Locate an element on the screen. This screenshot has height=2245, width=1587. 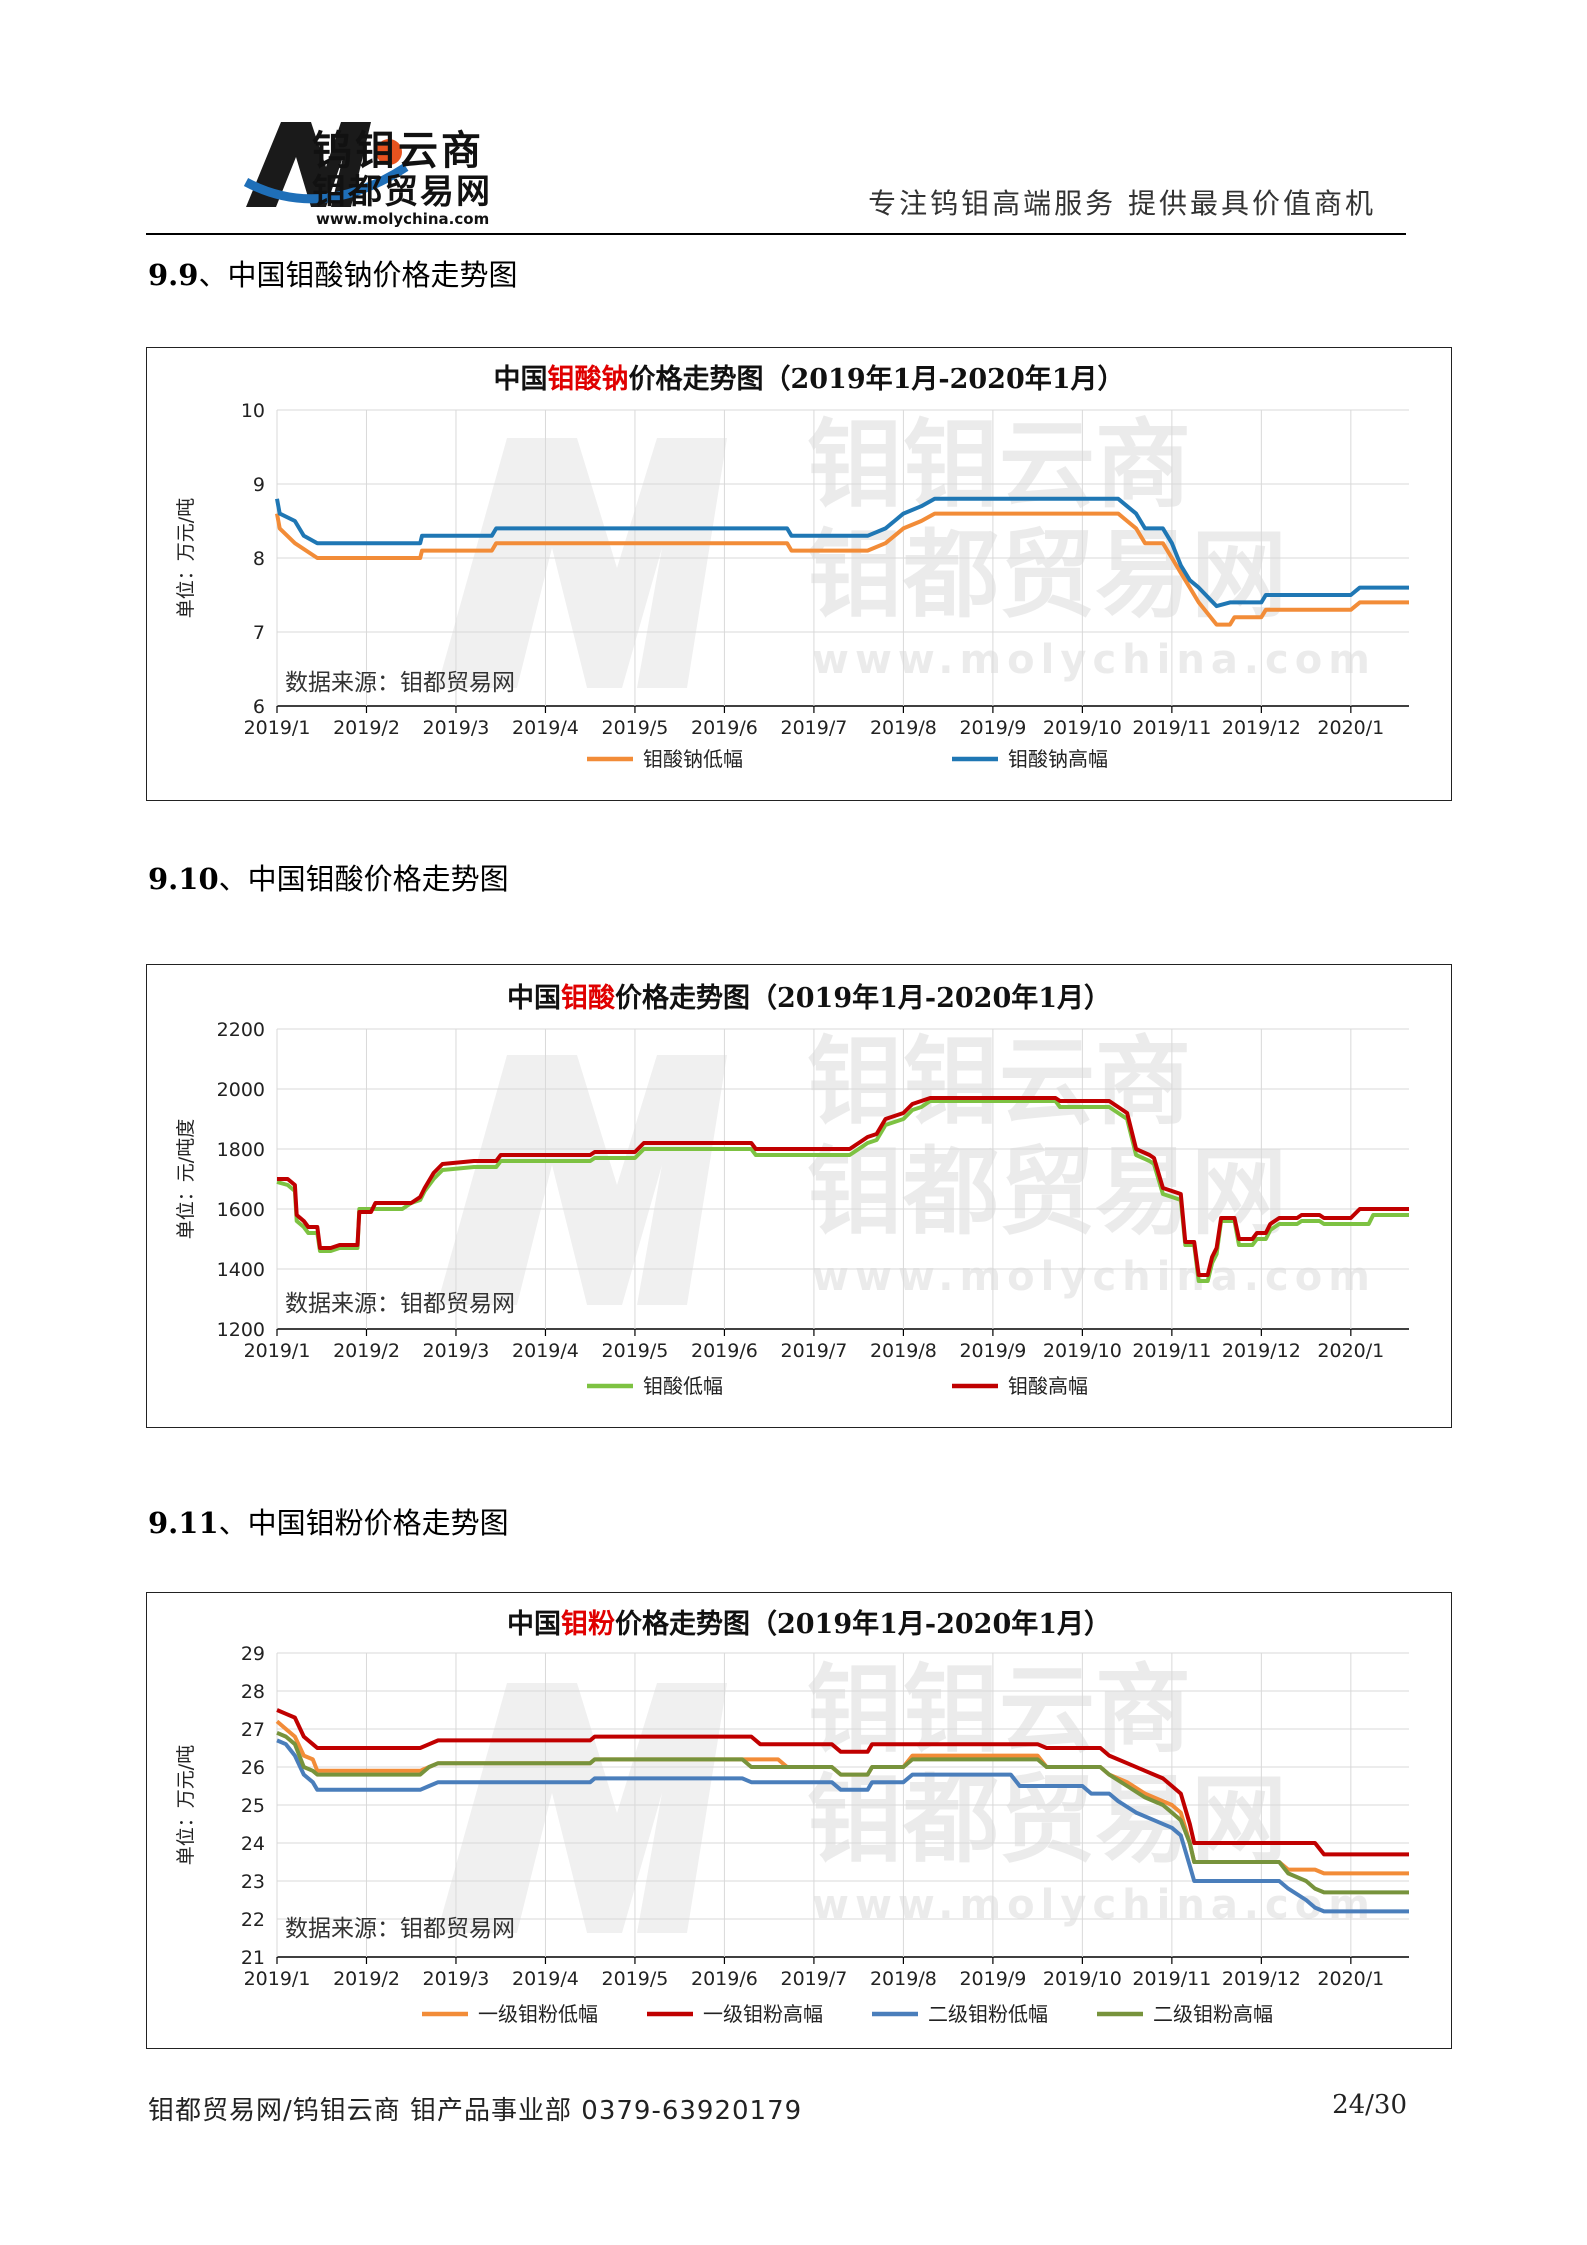
chart-title: 中国钼粉价格走势图（2019年1月-2020年1月） is located at coordinates (809, 1624).